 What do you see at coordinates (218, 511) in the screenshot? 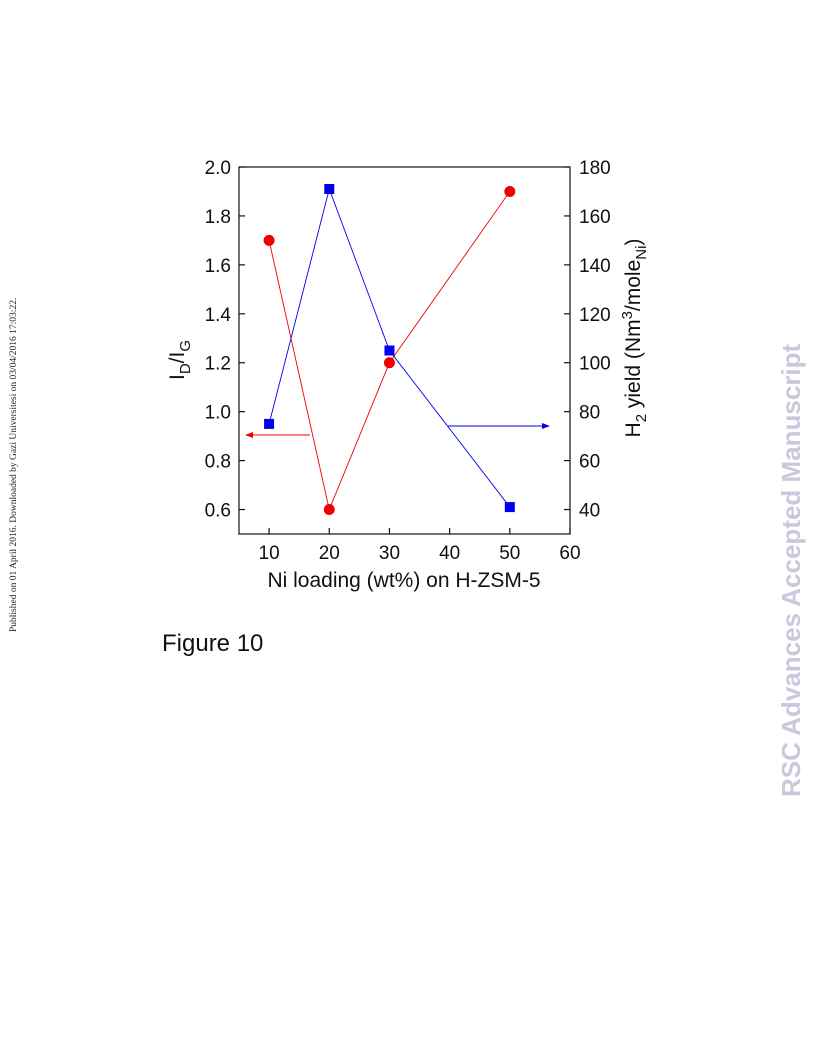
I see `y-left-tick-label: 0.6` at bounding box center [218, 511].